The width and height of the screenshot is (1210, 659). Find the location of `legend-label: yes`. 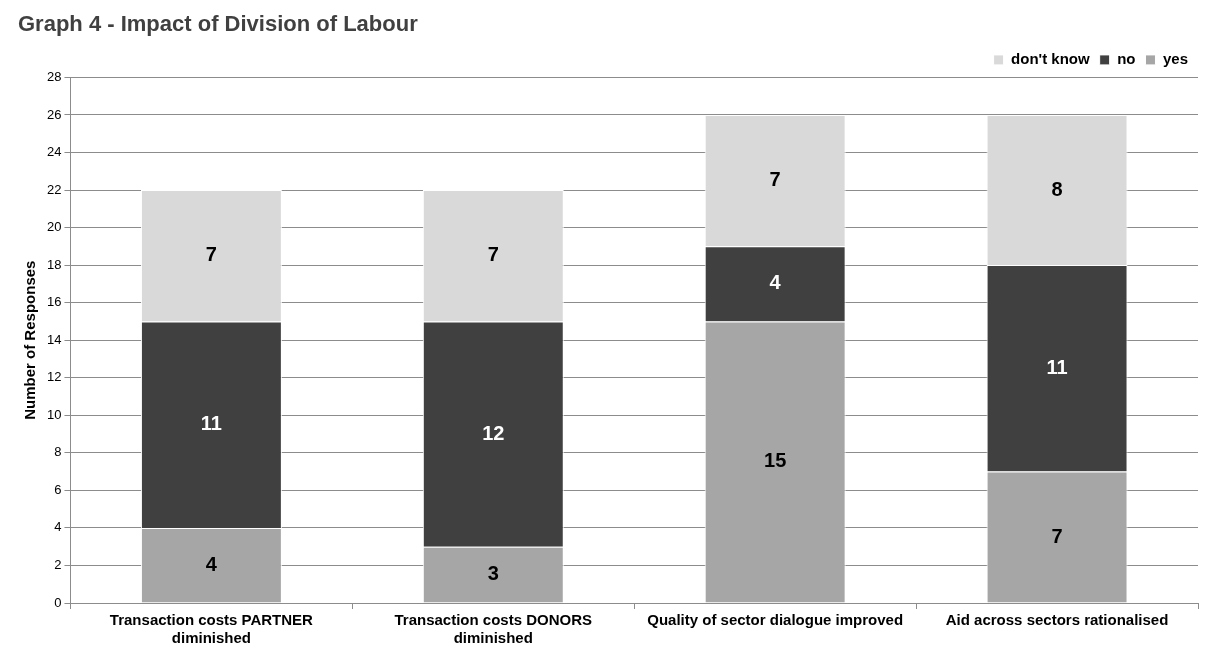

legend-label: yes is located at coordinates (1175, 59).